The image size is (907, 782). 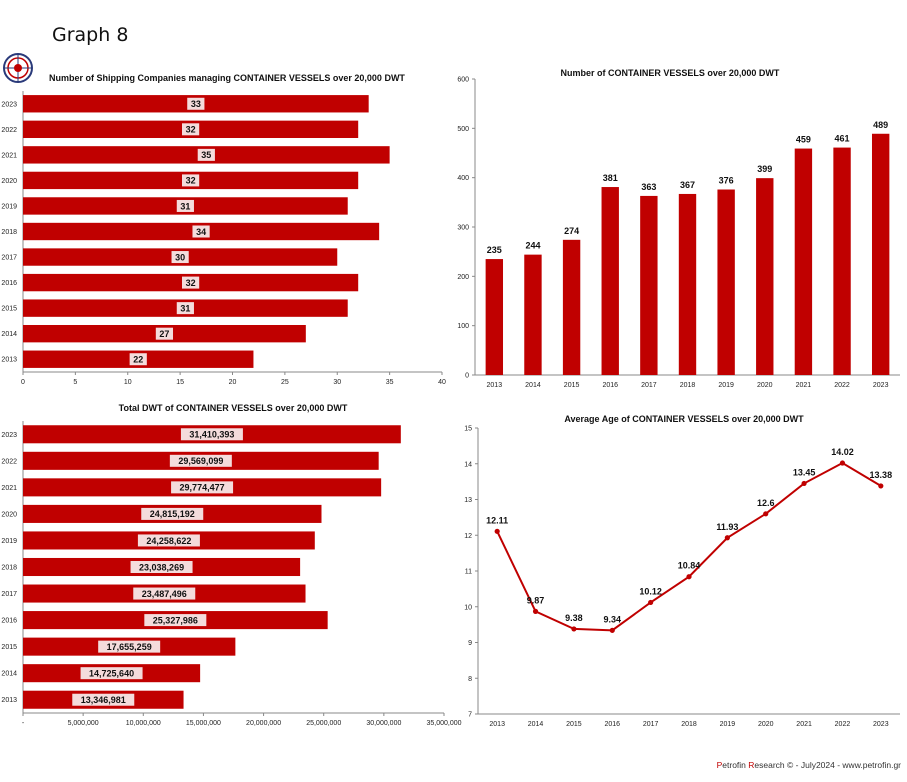 I want to click on age-point-2020, so click(x=766, y=514).